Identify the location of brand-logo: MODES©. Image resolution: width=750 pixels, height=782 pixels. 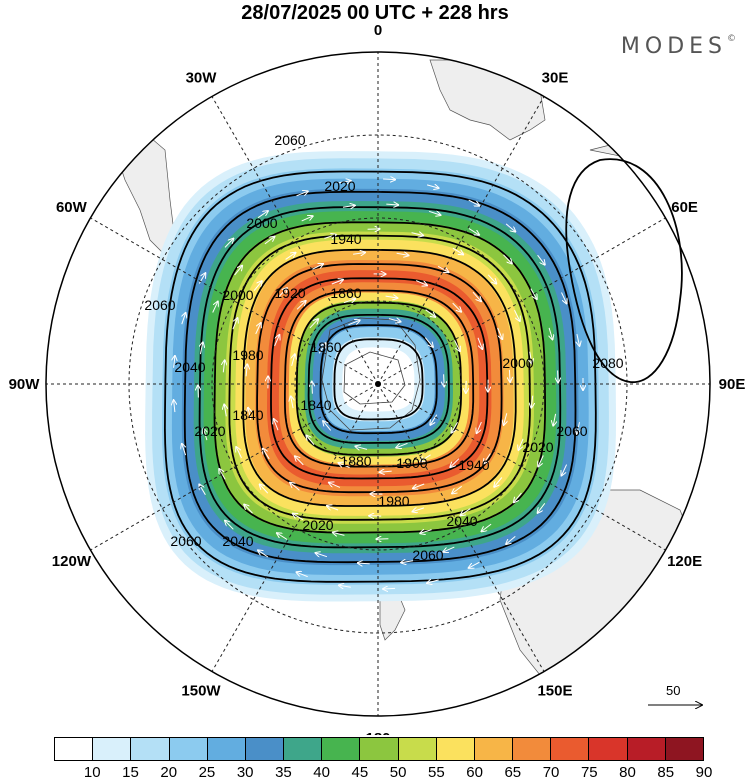
(678, 46).